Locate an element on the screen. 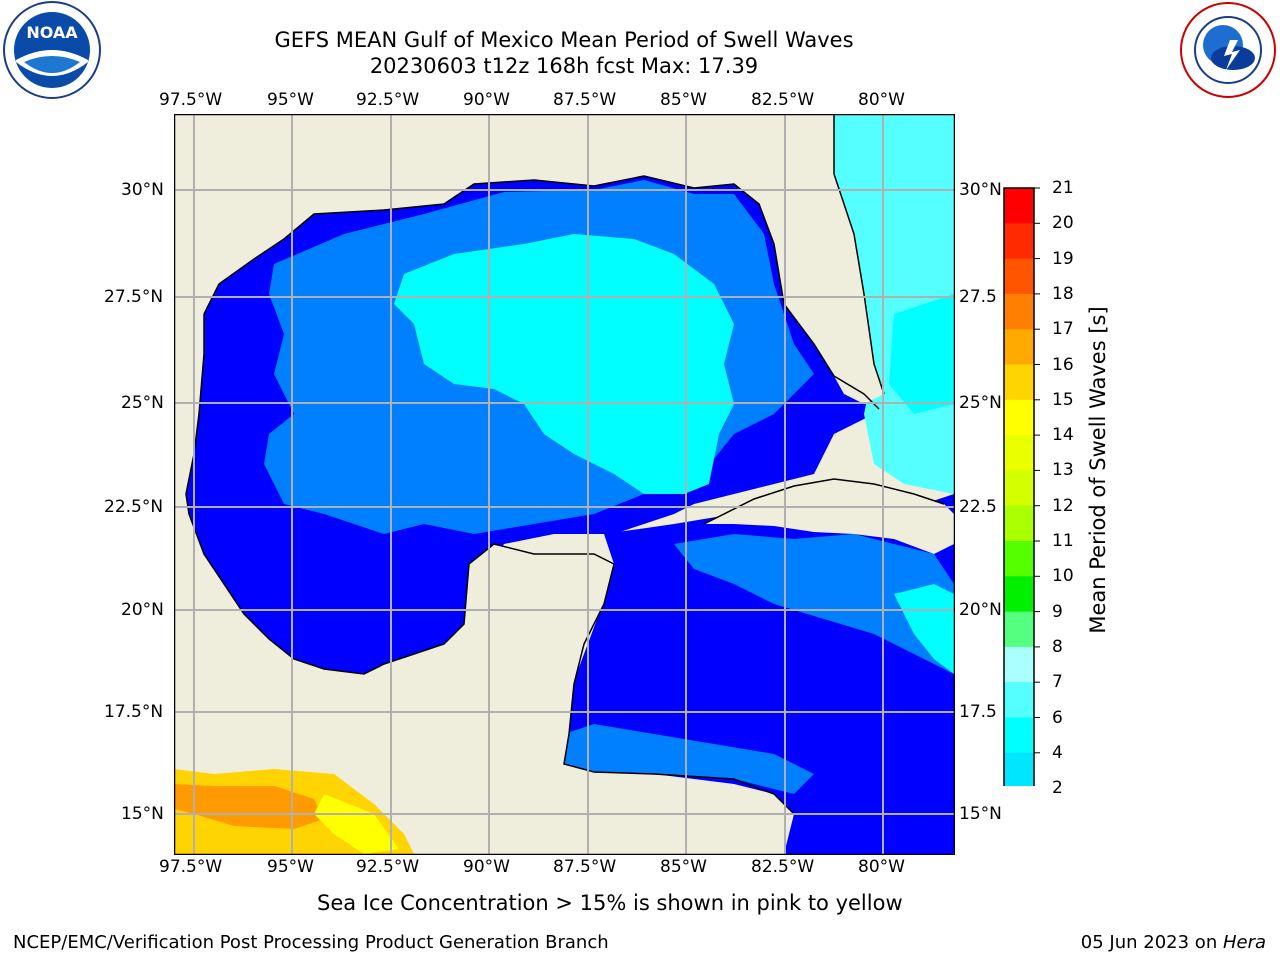  lon-label-bottom: 85°W is located at coordinates (683, 867).